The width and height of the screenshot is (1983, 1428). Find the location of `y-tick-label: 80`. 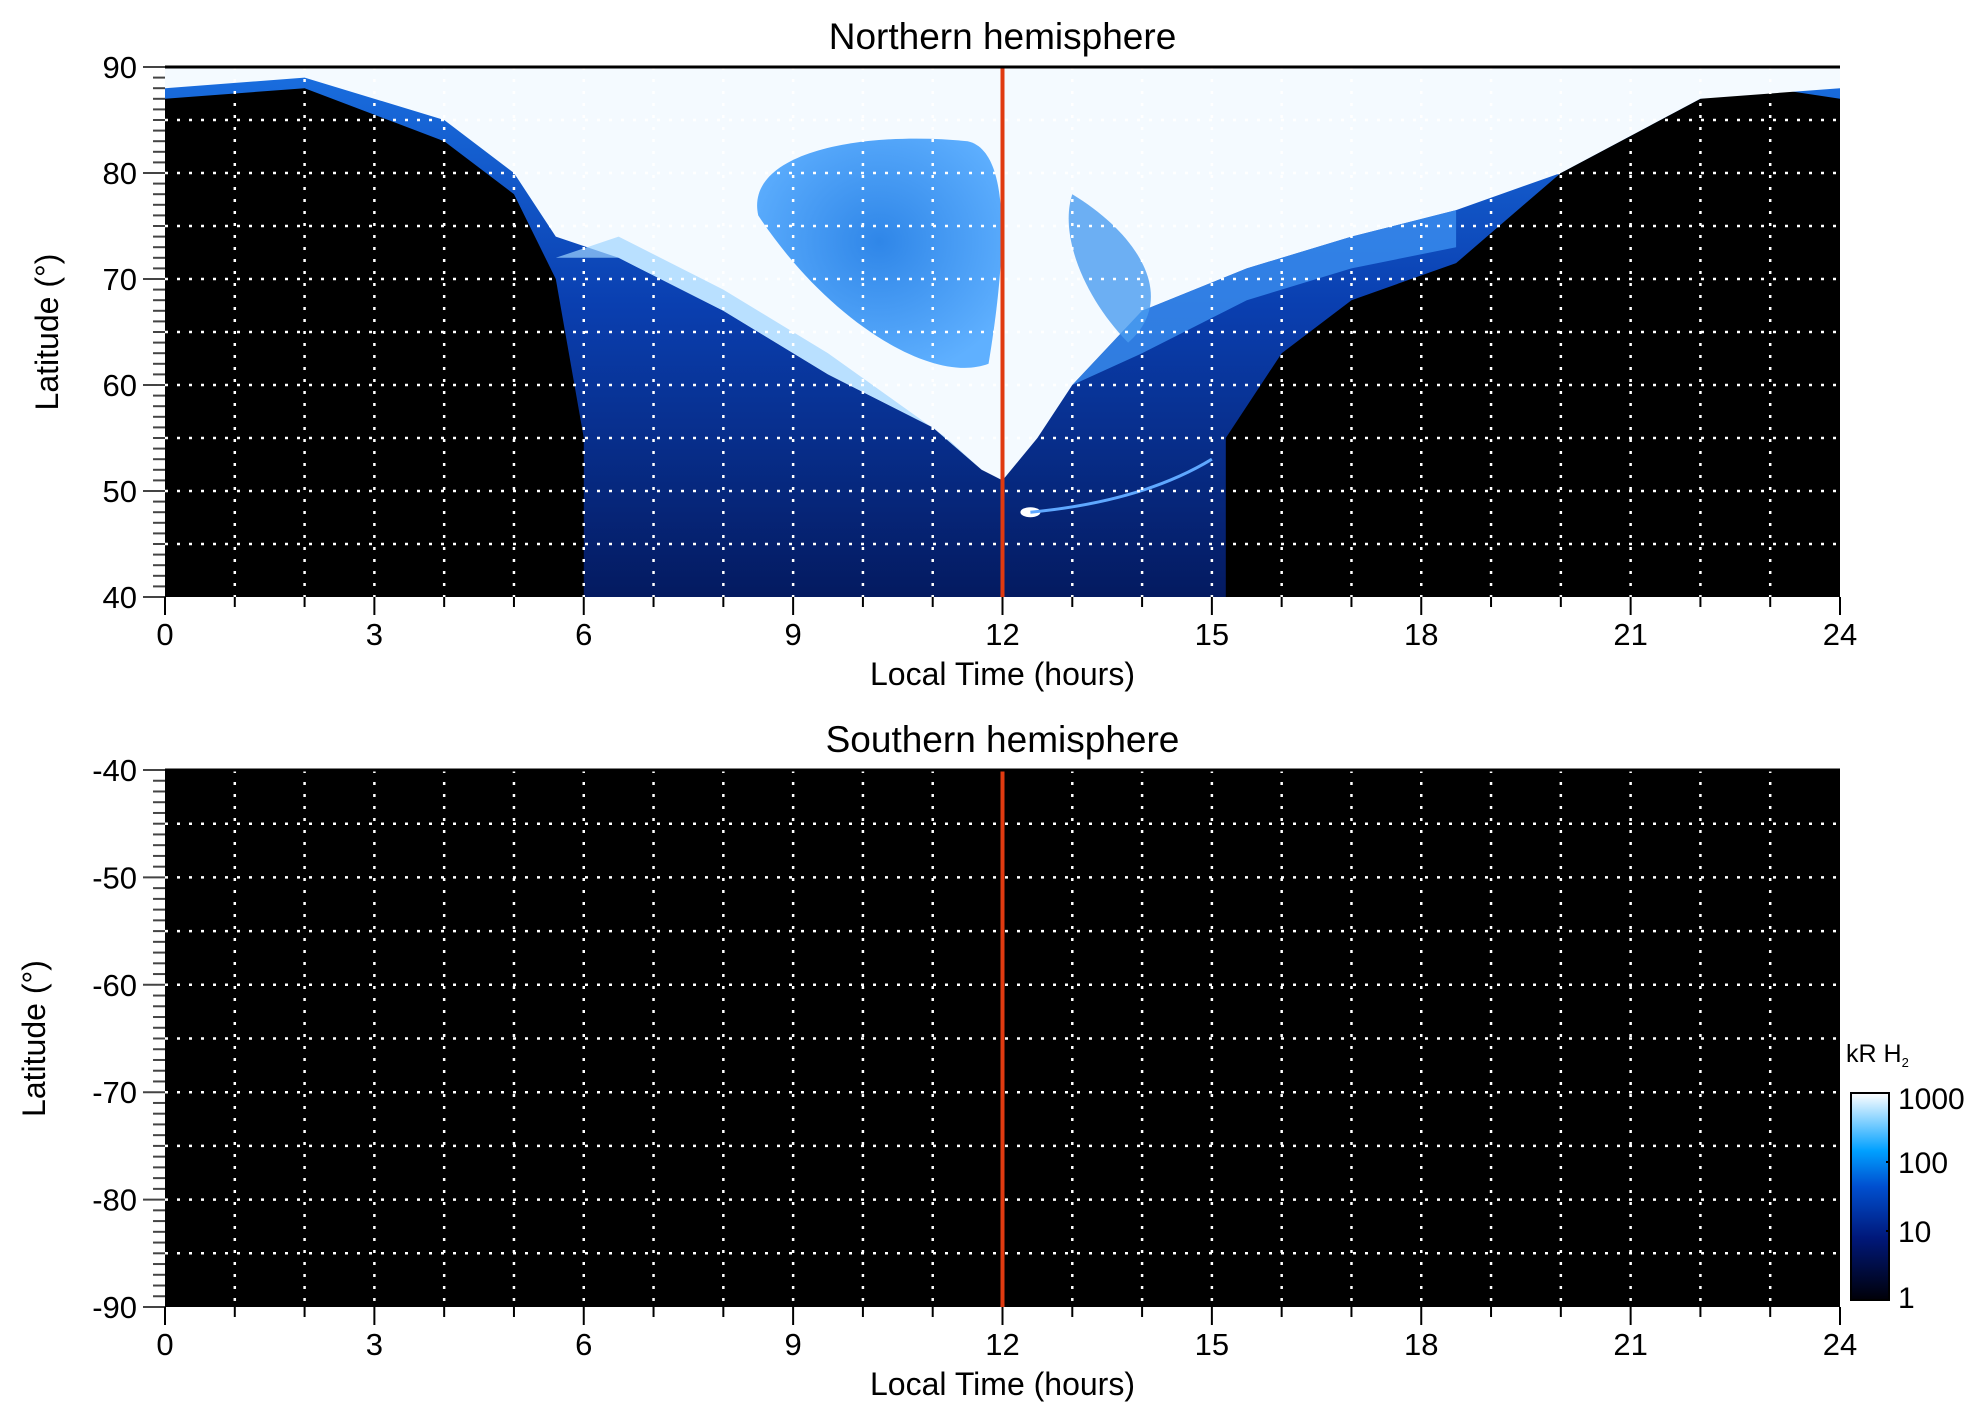

y-tick-label: 80 is located at coordinates (120, 173).